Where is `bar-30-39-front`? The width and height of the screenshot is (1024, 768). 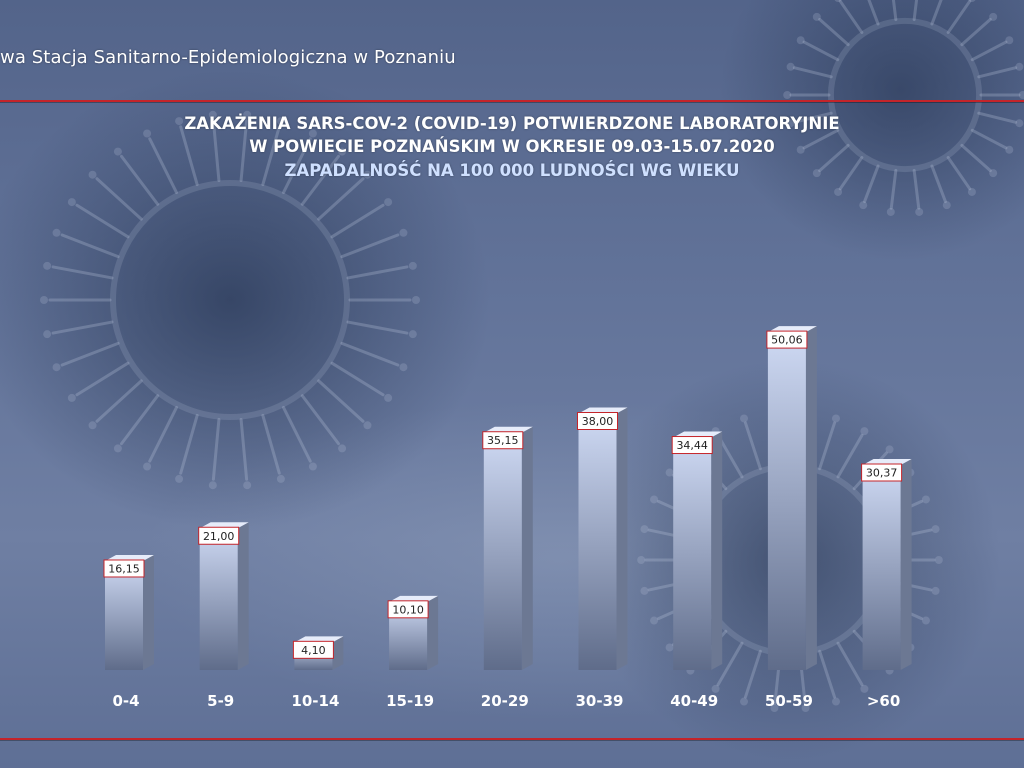
bar-30-39-front is located at coordinates (597, 541).